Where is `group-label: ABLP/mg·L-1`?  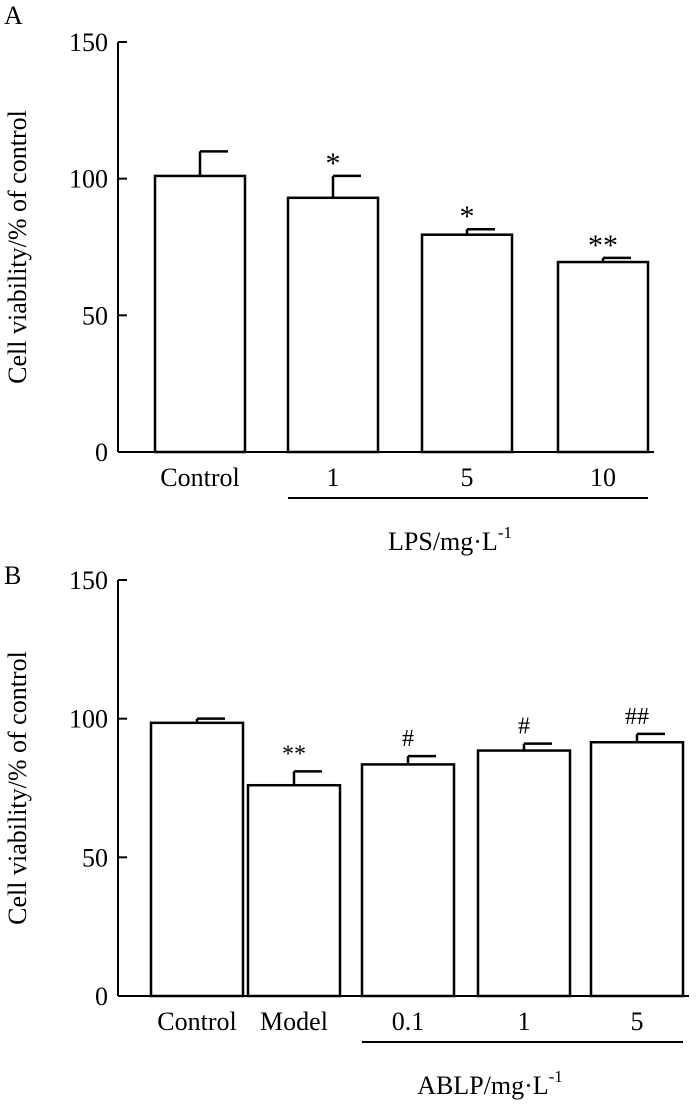
group-label: ABLP/mg·L-1 is located at coordinates (490, 1083).